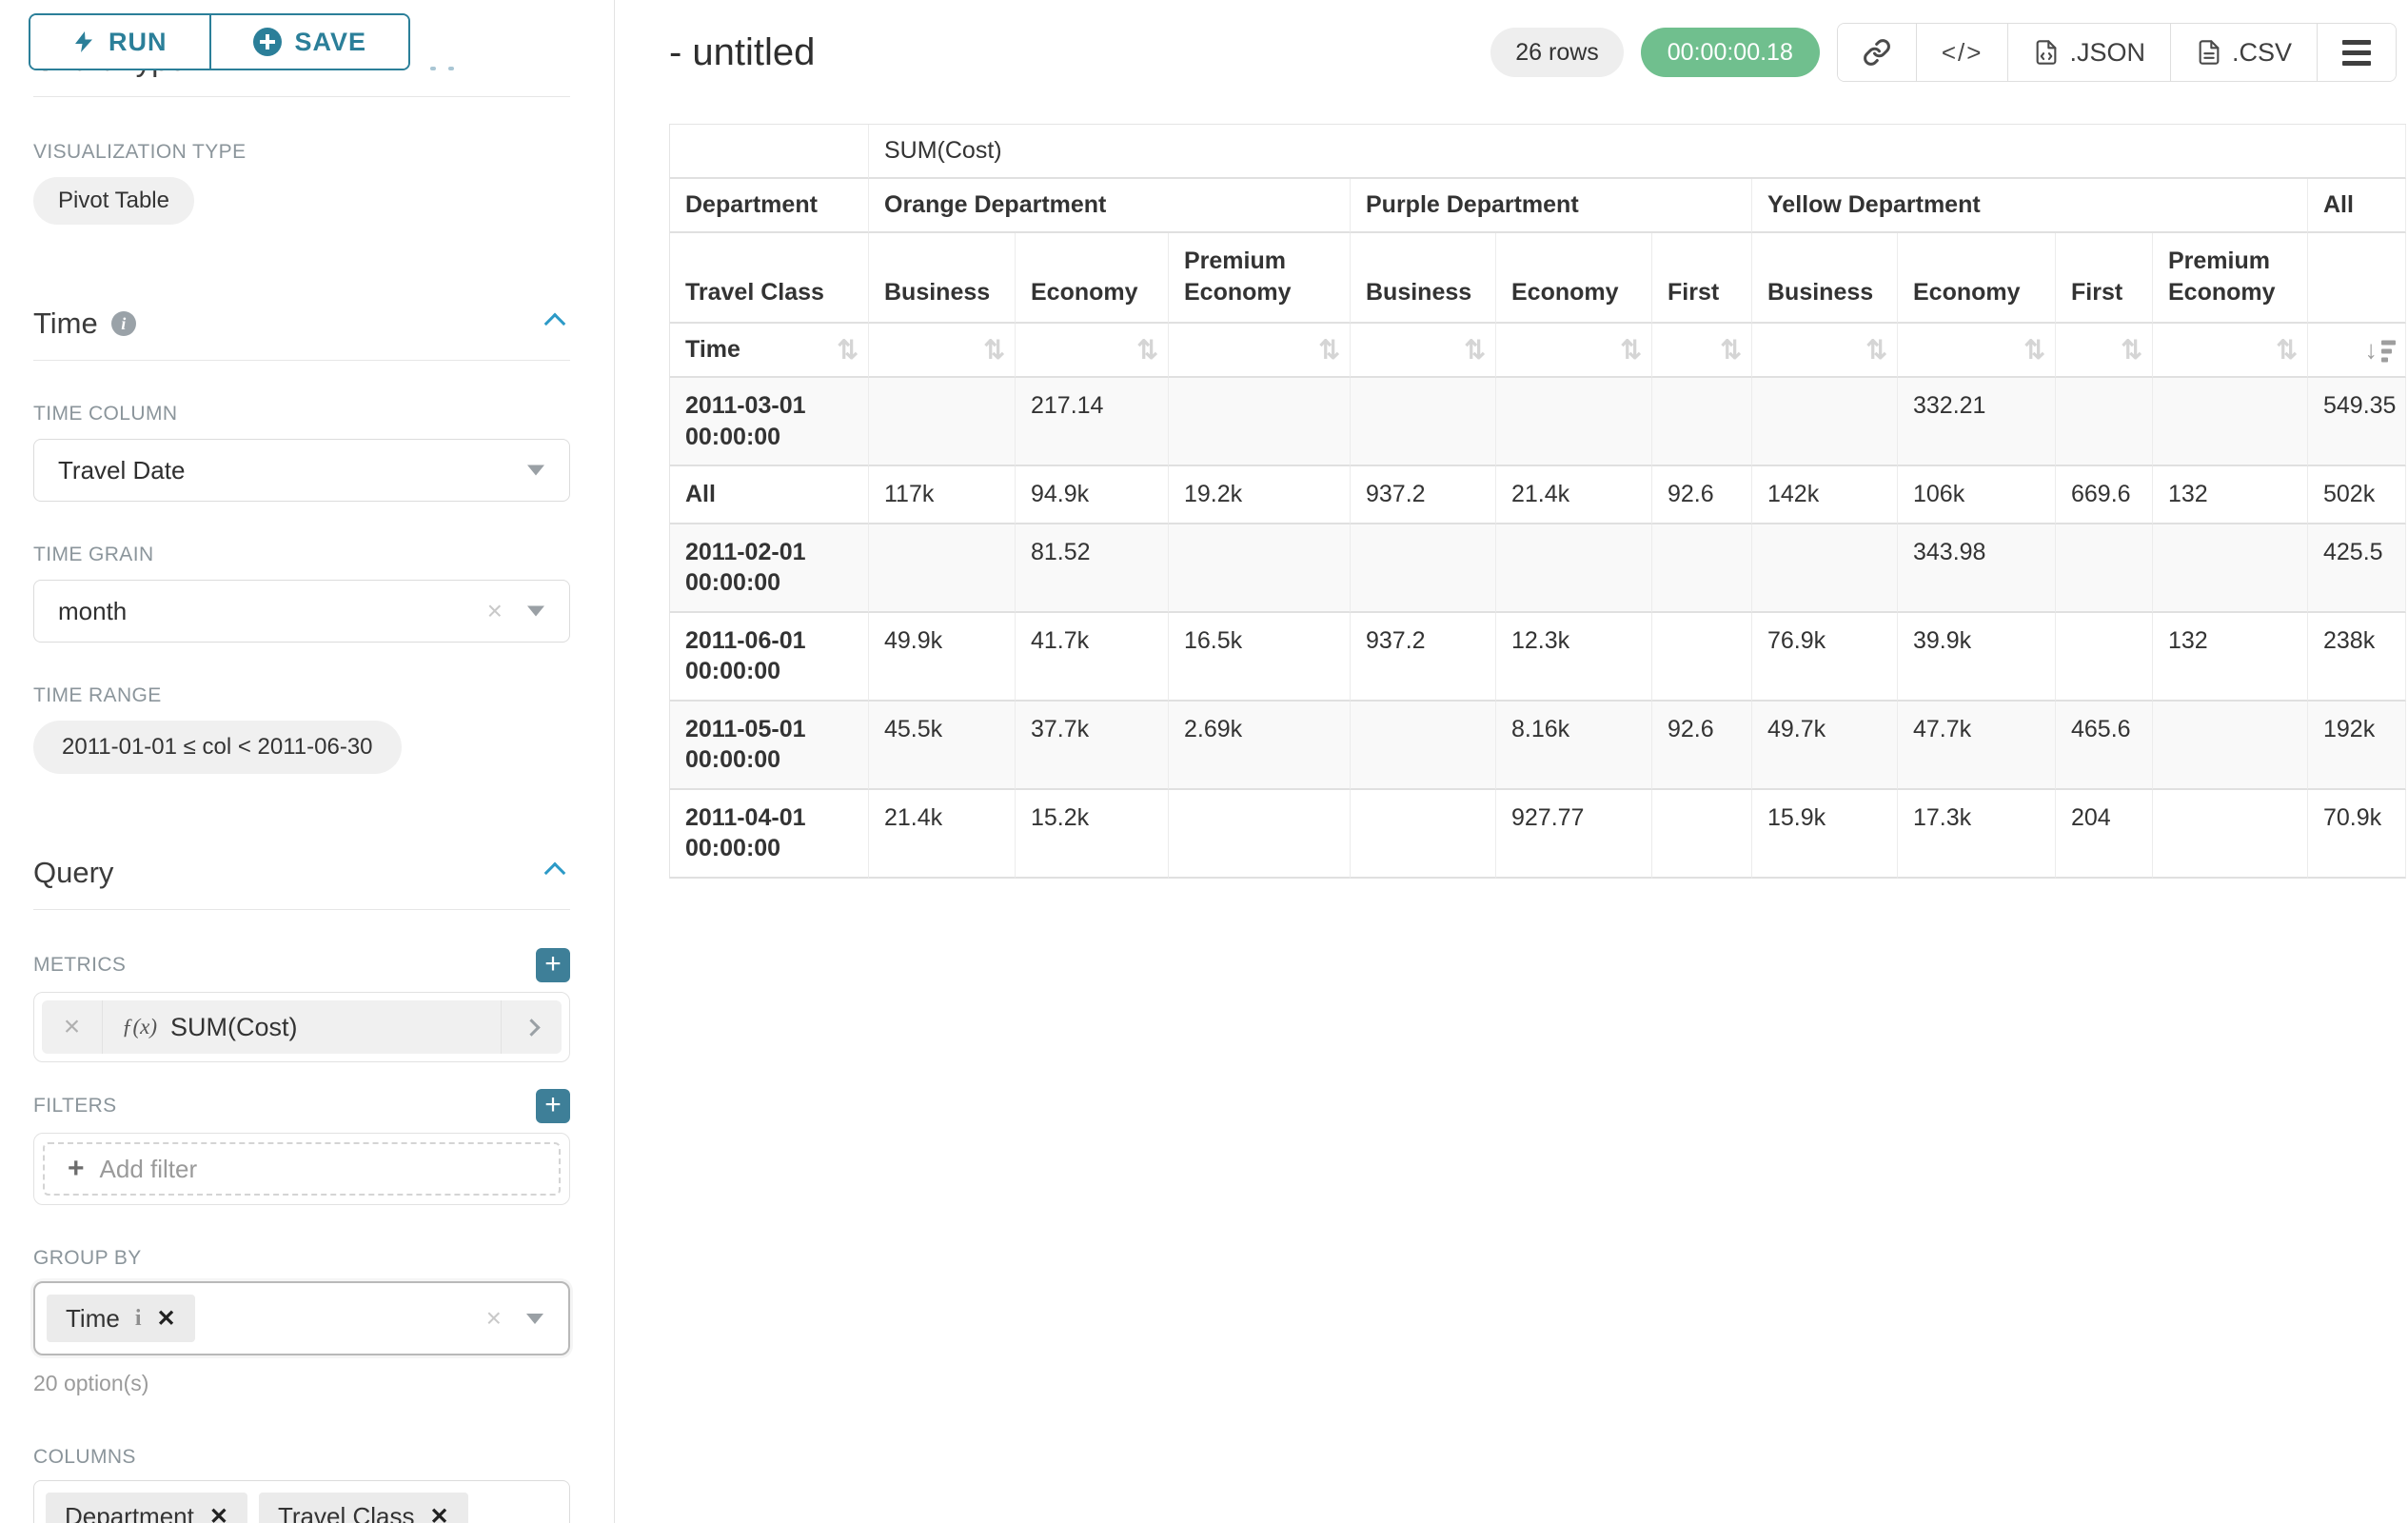 The height and width of the screenshot is (1523, 2408). I want to click on share-link-button, so click(1876, 53).